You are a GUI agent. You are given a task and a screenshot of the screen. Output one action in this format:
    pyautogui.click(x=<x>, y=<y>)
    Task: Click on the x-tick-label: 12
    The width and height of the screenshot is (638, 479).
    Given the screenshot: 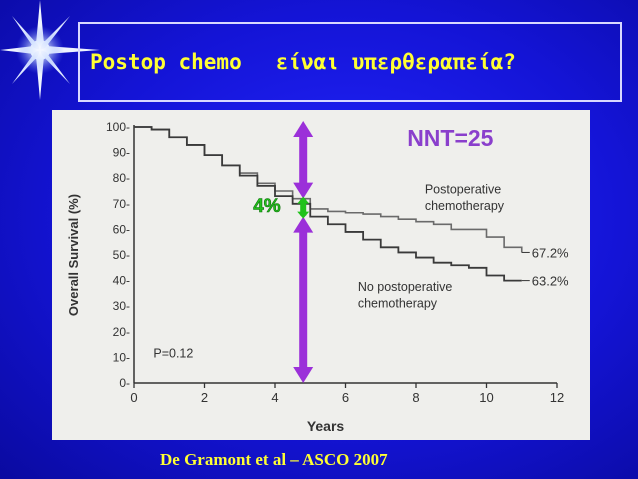 What is the action you would take?
    pyautogui.click(x=557, y=397)
    